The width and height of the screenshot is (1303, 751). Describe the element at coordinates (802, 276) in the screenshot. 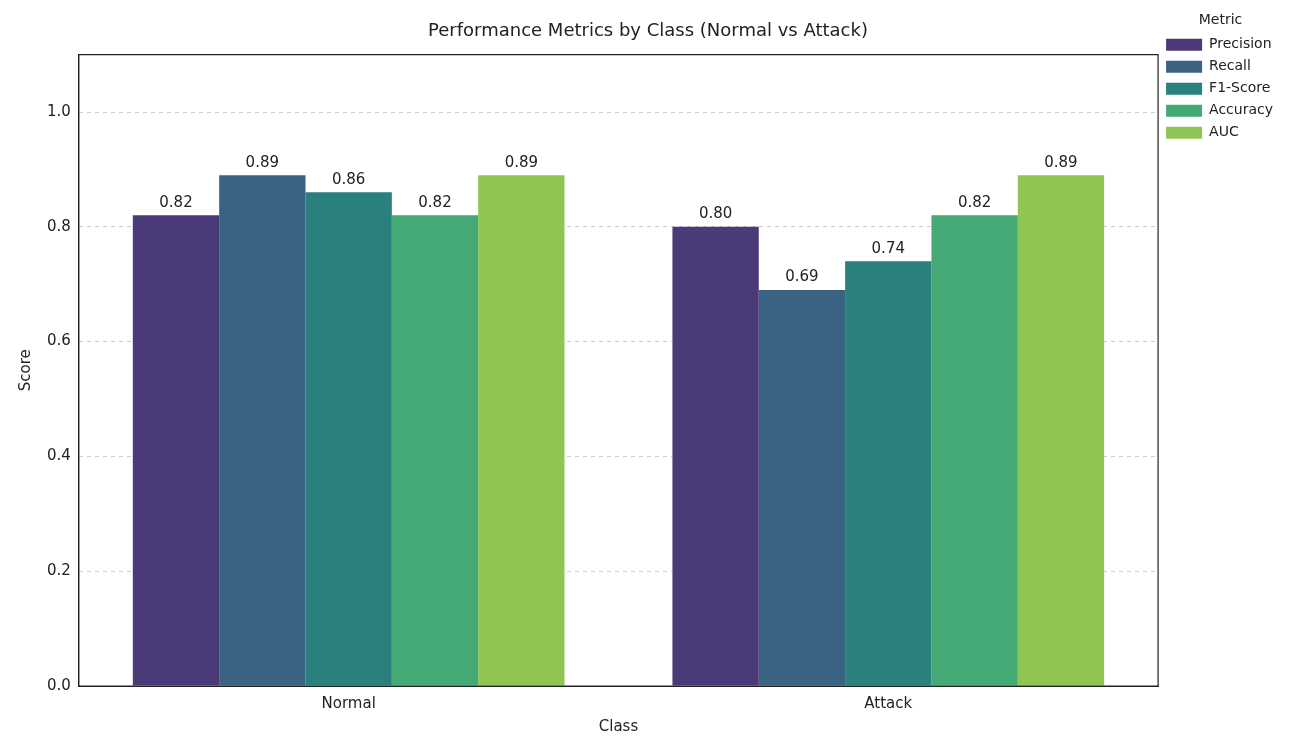

I see `data-label: 0.69` at that location.